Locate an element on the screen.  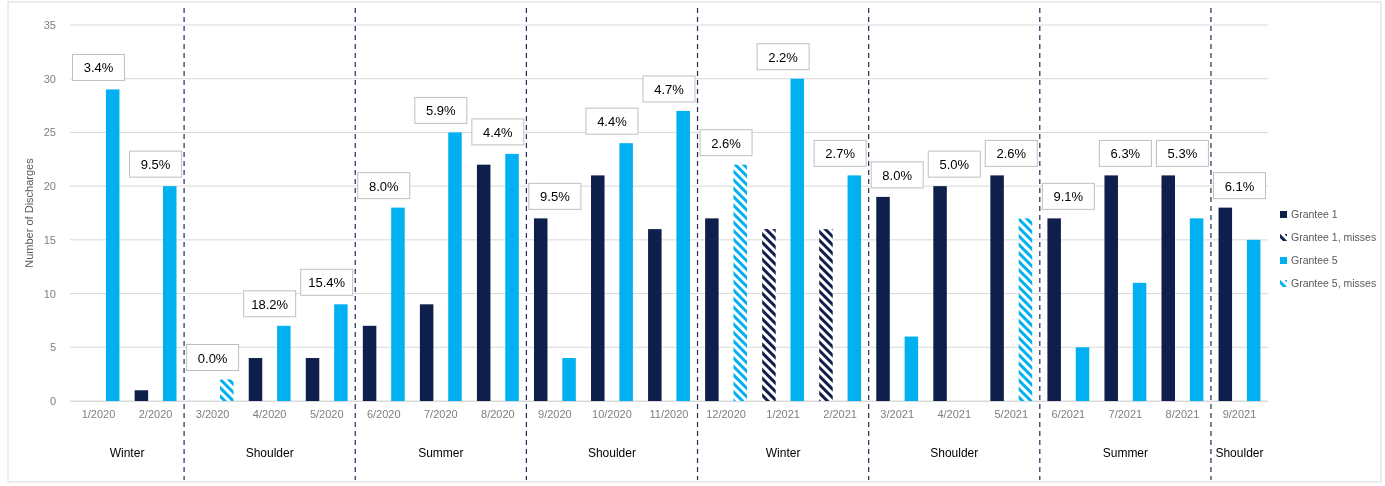
x-tick-label: 4/2020 is located at coordinates (269, 413).